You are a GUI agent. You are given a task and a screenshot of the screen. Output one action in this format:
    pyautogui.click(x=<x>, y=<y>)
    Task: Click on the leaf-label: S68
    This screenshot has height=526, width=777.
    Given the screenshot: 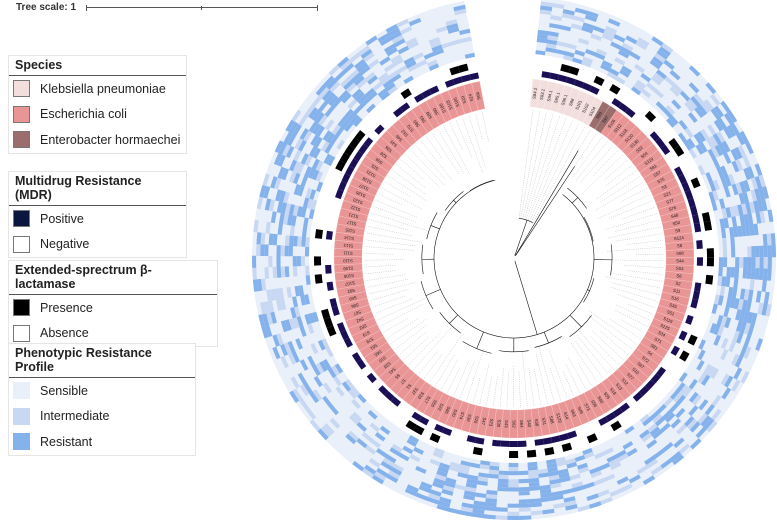 What is the action you would take?
    pyautogui.click(x=680, y=253)
    